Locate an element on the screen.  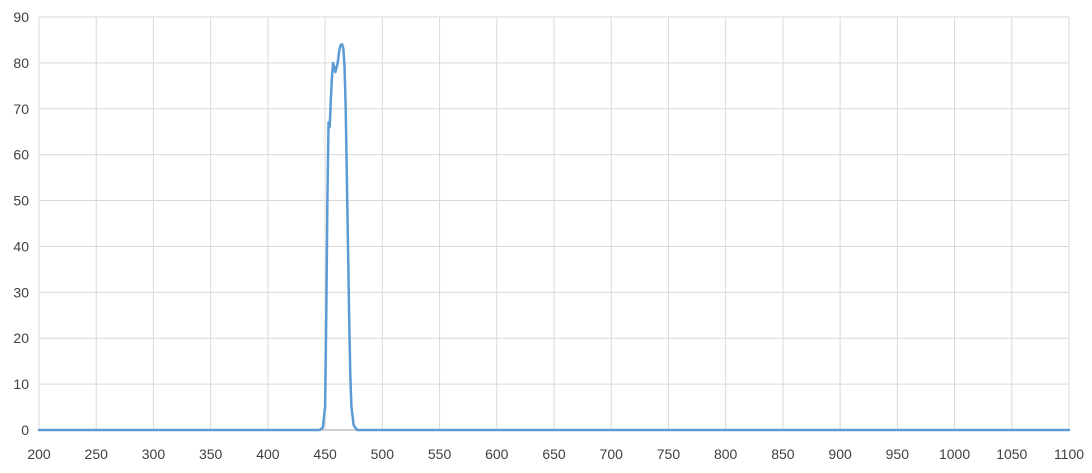
x-tick-label: 1000 is located at coordinates (954, 454).